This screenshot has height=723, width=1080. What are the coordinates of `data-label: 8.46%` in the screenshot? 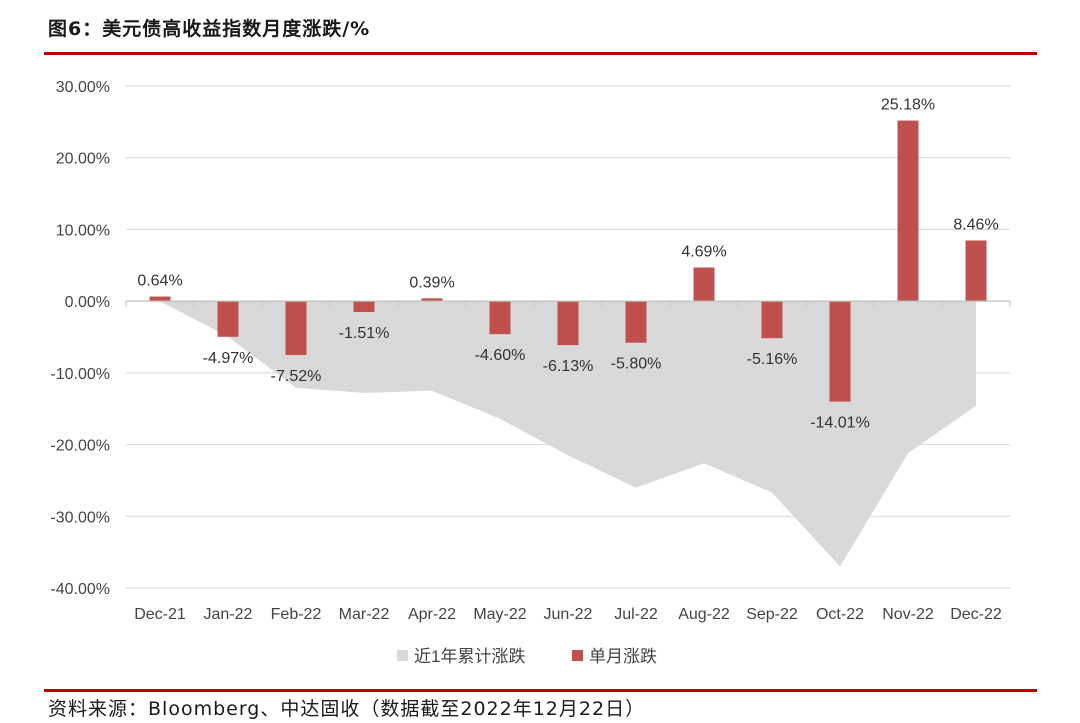 It's located at (975, 224).